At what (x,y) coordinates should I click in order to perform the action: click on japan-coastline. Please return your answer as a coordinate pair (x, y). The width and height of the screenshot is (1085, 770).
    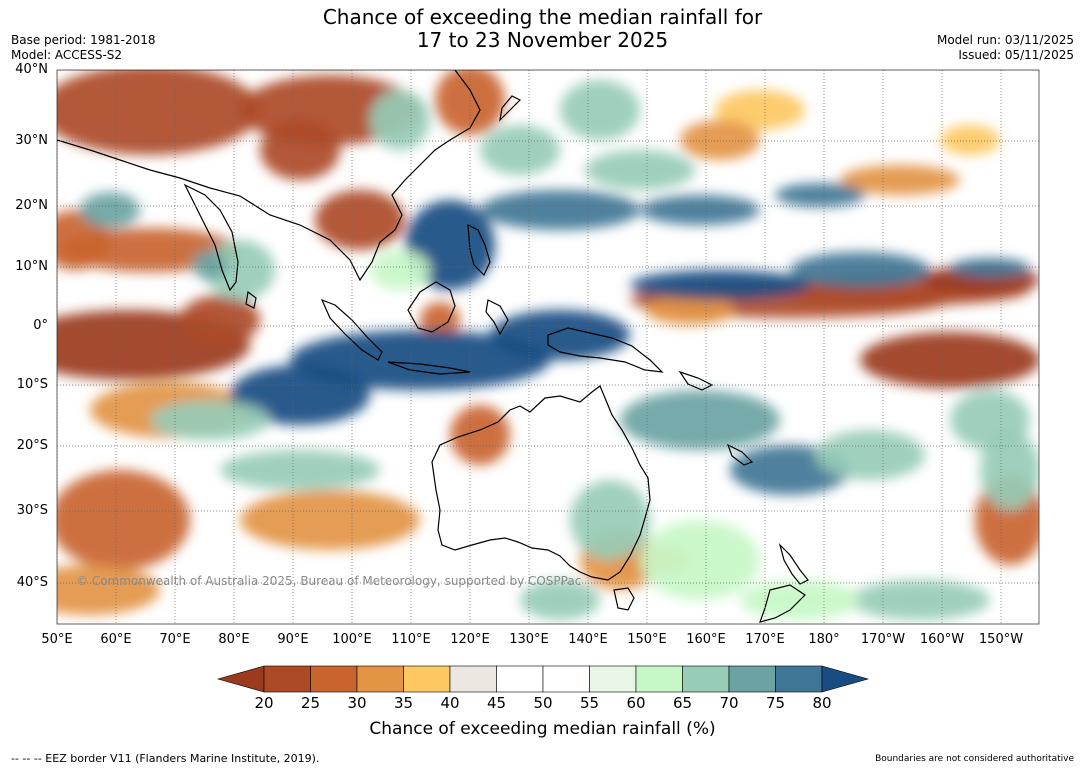
    Looking at the image, I should click on (510, 108).